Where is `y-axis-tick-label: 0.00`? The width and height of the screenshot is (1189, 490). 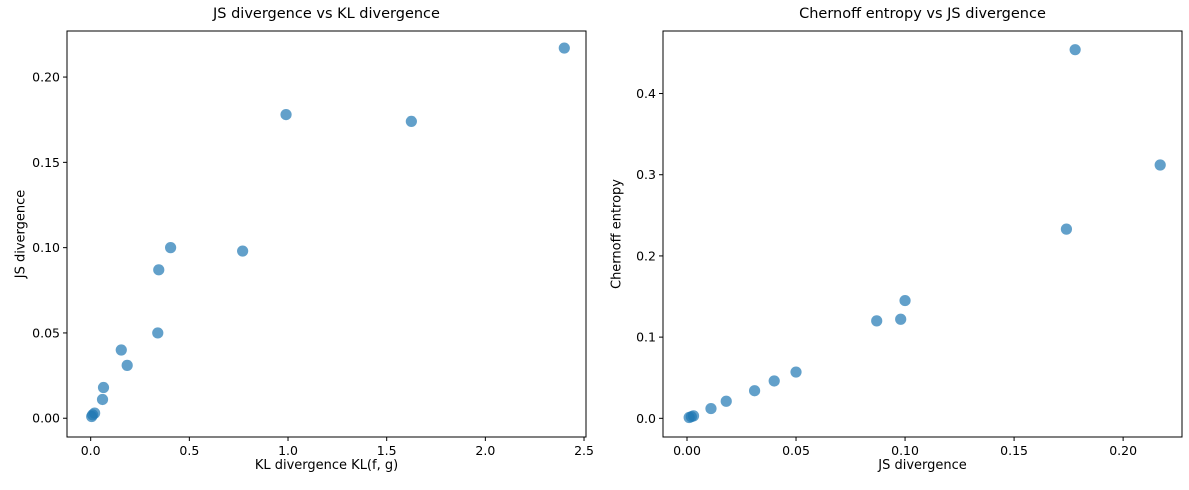
y-axis-tick-label: 0.00 is located at coordinates (46, 418).